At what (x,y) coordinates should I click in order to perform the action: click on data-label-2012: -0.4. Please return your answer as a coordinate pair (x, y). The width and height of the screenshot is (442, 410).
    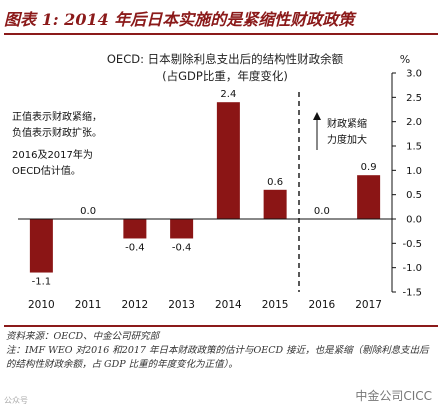
    Looking at the image, I should click on (135, 247).